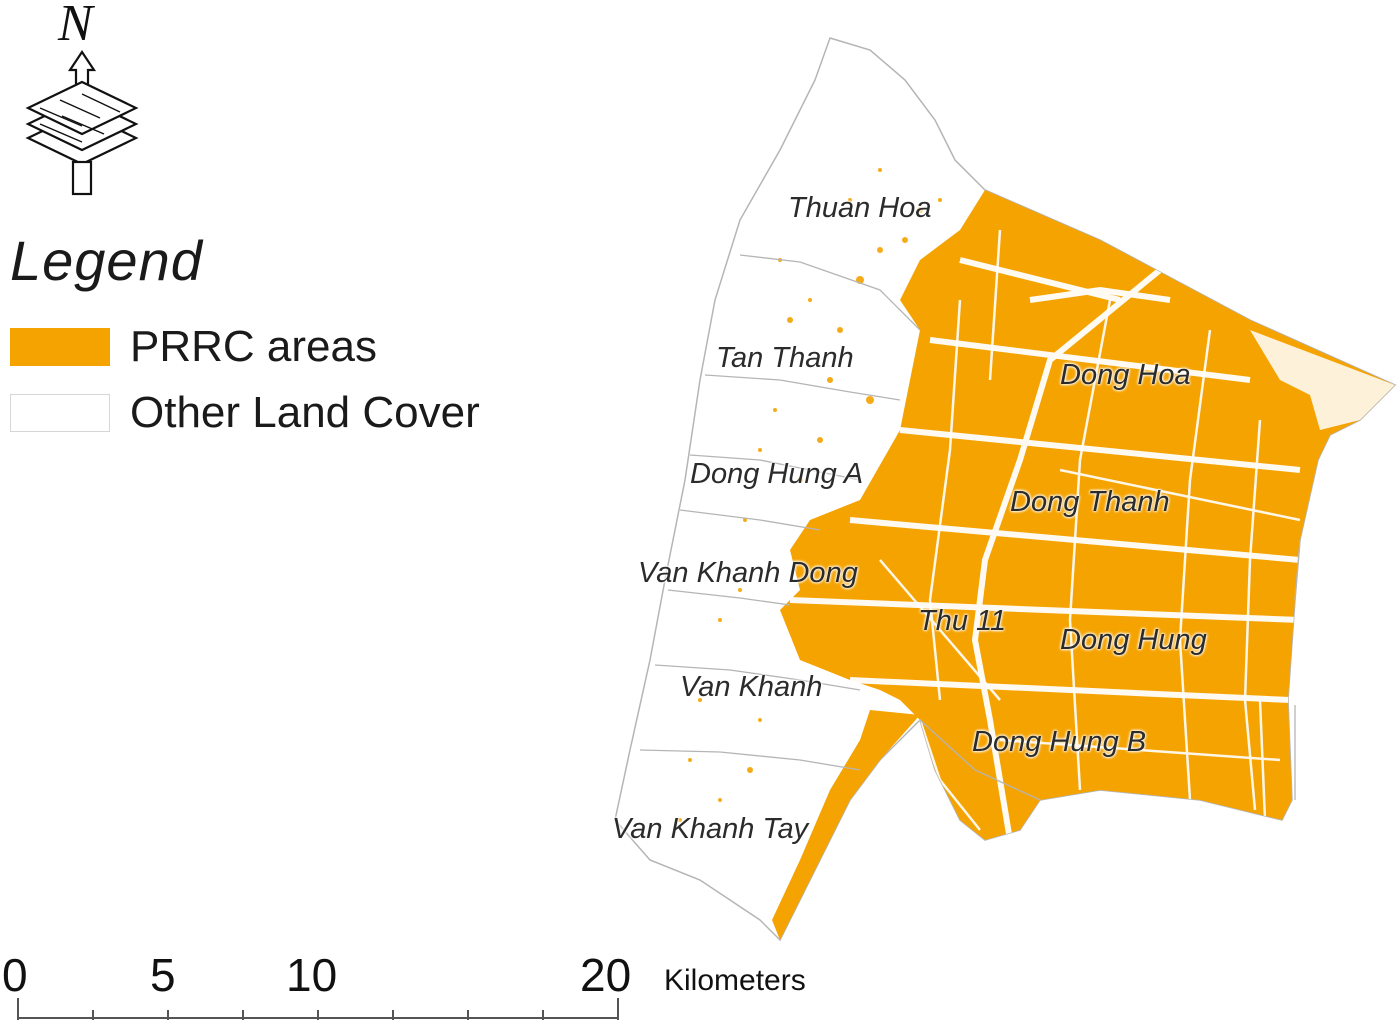 This screenshot has width=1400, height=1024. I want to click on legend-swatch-other, so click(60, 413).